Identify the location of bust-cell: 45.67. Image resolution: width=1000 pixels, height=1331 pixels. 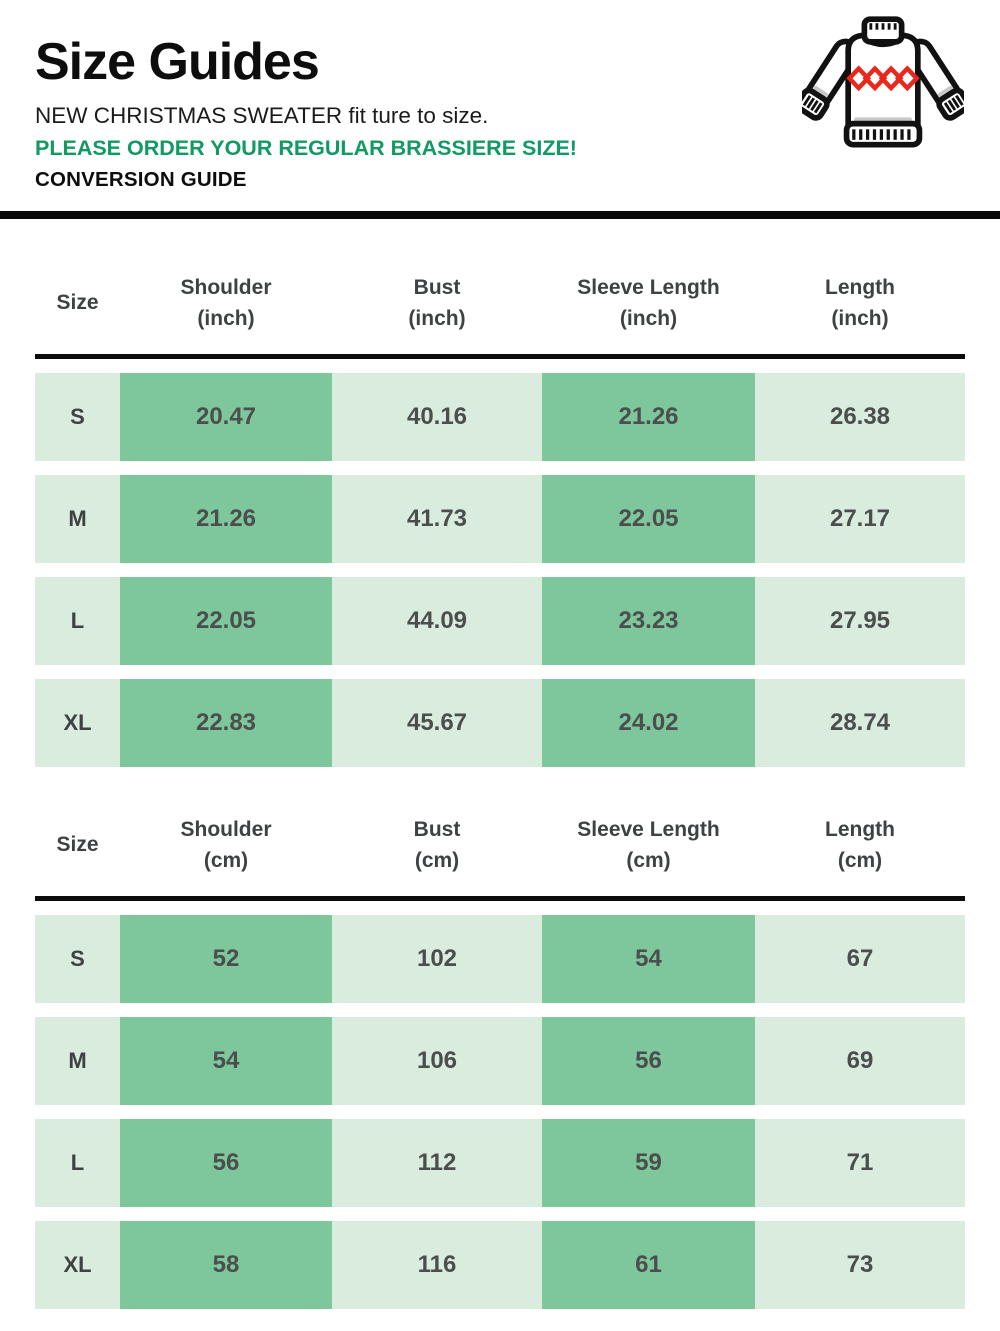
(437, 723).